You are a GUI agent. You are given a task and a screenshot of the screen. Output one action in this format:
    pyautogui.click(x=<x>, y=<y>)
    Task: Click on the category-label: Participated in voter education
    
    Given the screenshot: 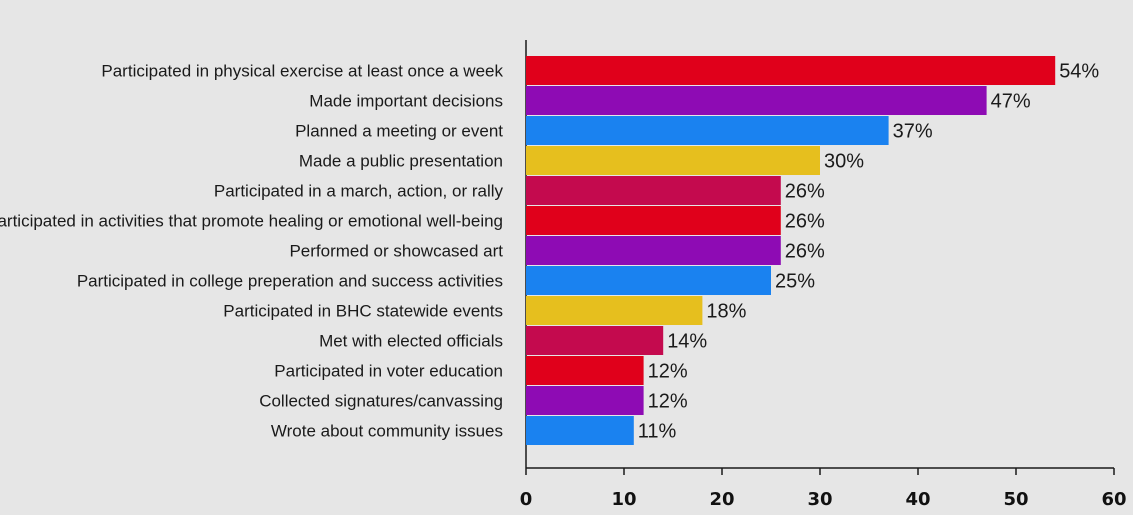 What is the action you would take?
    pyautogui.click(x=388, y=371)
    